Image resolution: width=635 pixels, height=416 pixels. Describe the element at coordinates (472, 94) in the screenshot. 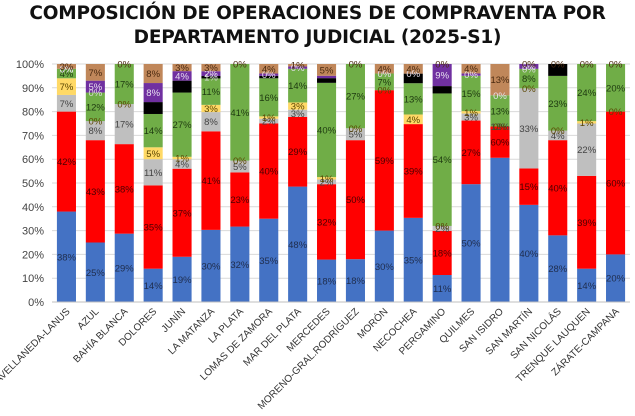

I see `data-label: 15%` at that location.